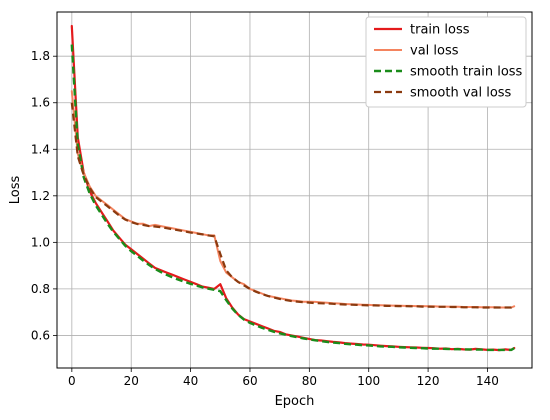  What do you see at coordinates (428, 381) in the screenshot?
I see `x-tick-label: 120` at bounding box center [428, 381].